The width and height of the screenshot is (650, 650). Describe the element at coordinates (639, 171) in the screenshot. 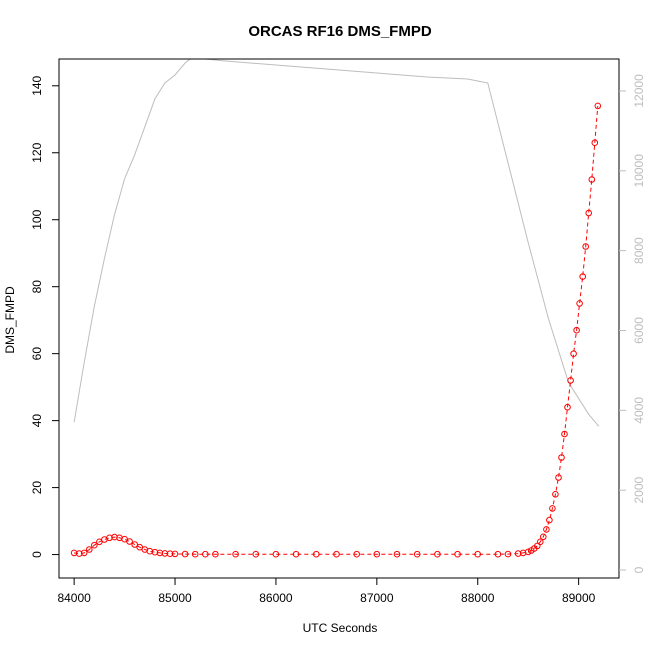

I see `y2-tick-label: 10000` at that location.